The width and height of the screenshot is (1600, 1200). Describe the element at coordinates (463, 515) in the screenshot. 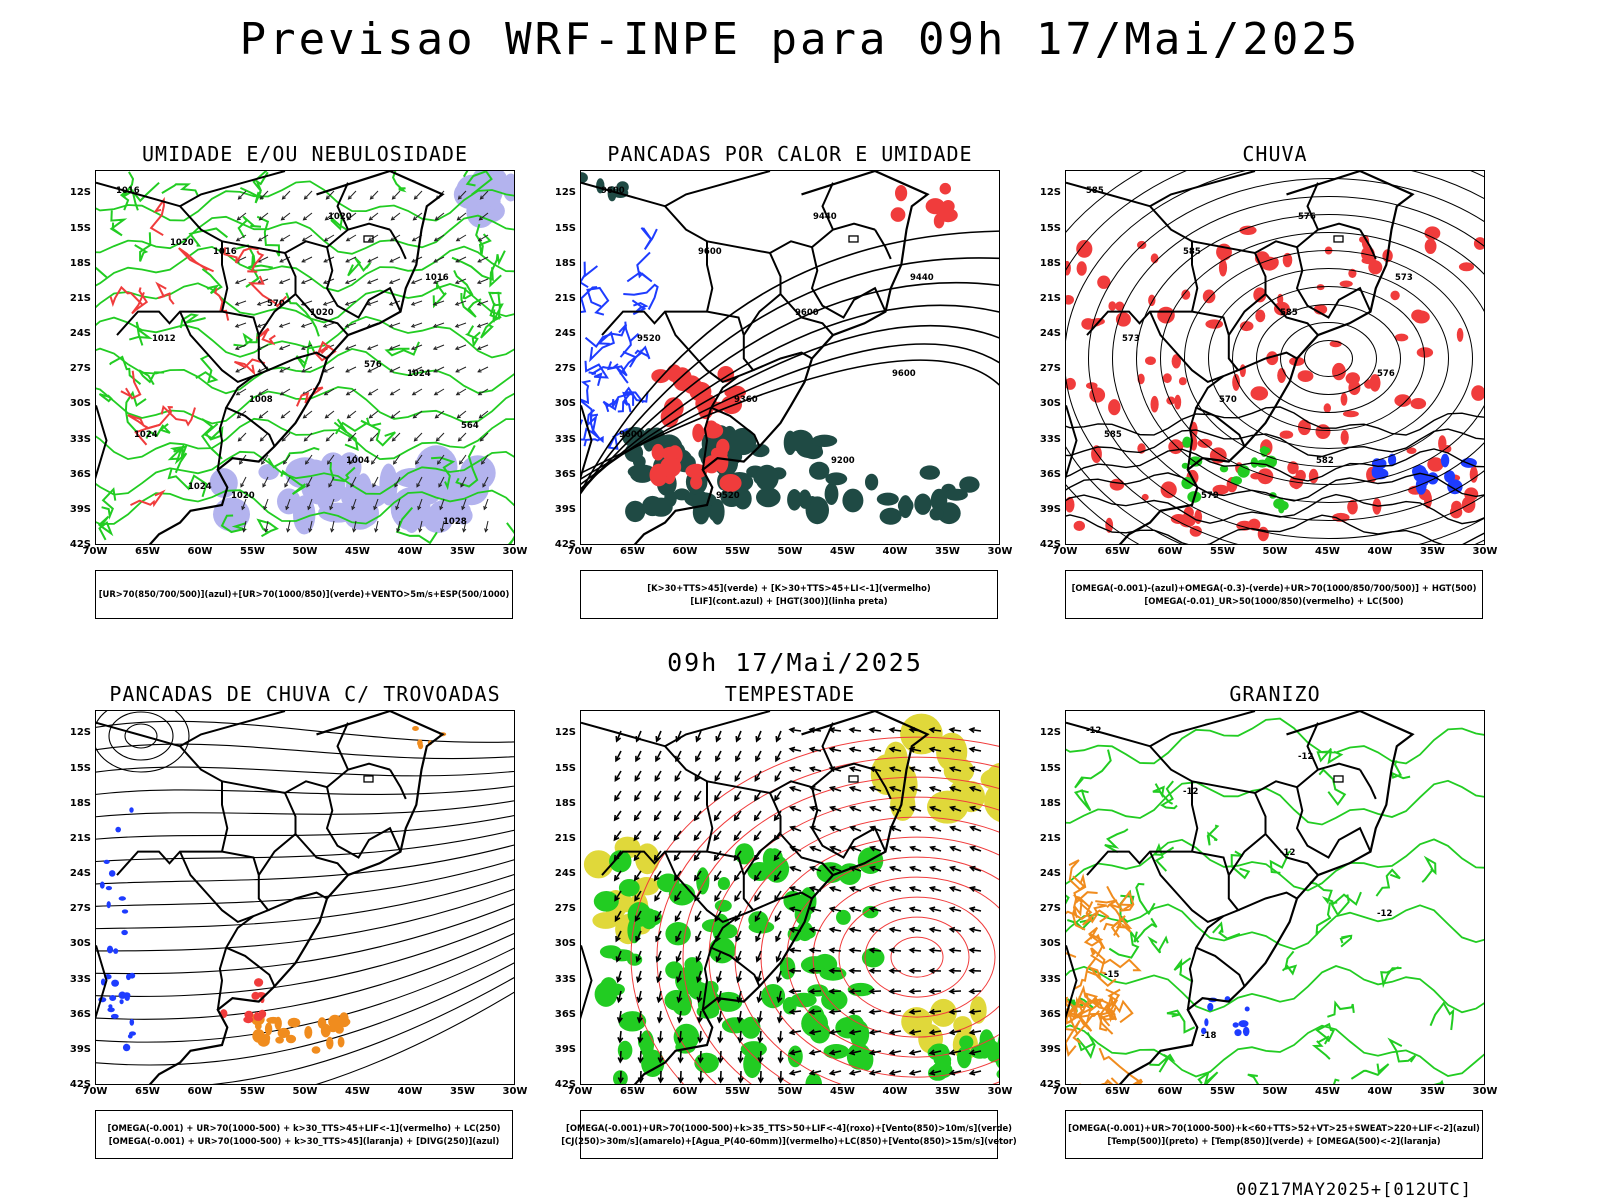

I see `humidity-layer-area` at that location.